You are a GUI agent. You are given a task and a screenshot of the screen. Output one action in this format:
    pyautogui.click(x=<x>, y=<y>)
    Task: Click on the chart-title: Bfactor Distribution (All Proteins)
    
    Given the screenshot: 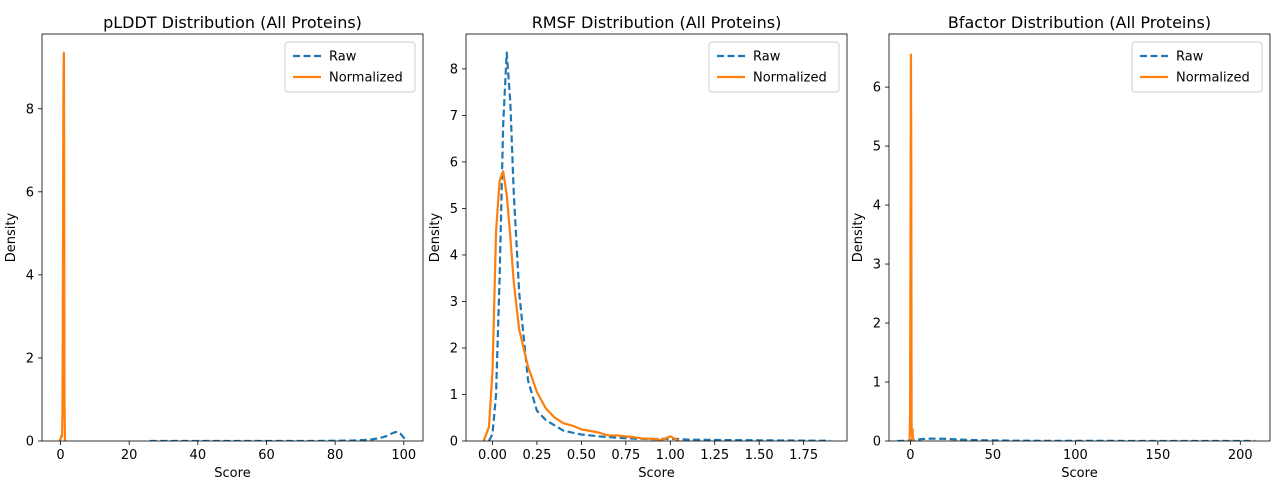 What is the action you would take?
    pyautogui.click(x=1079, y=22)
    